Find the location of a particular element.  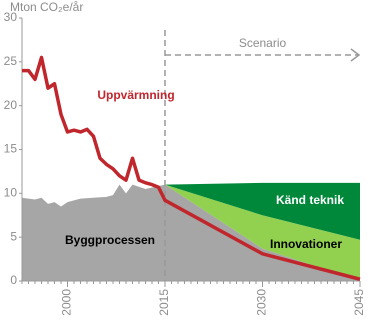

x-tick-label: 2015 is located at coordinates (164, 302).